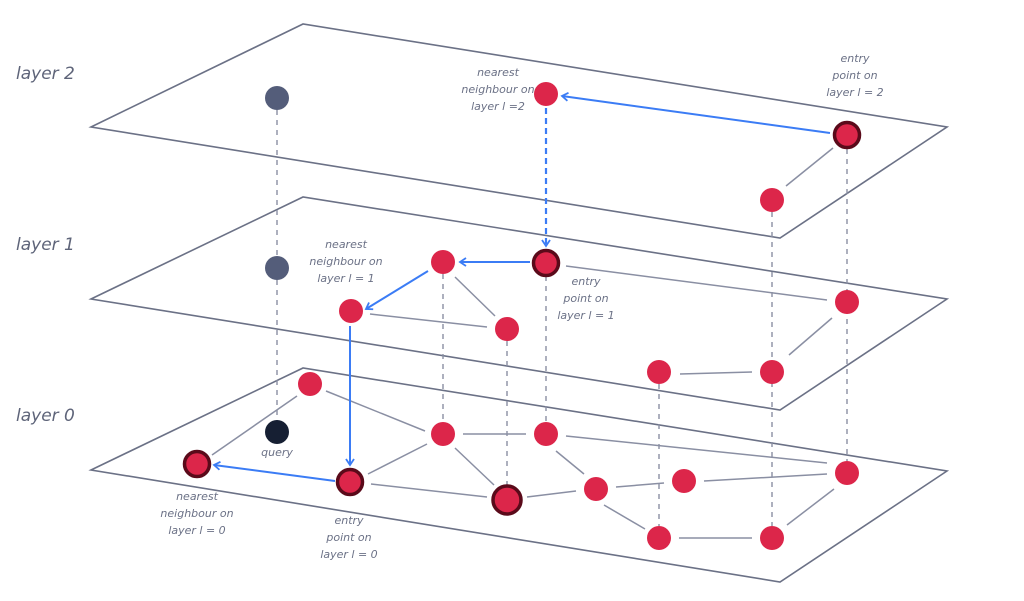 This screenshot has width=1024, height=601. What do you see at coordinates (45, 416) in the screenshot?
I see `layer-label-0: layer 0` at bounding box center [45, 416].